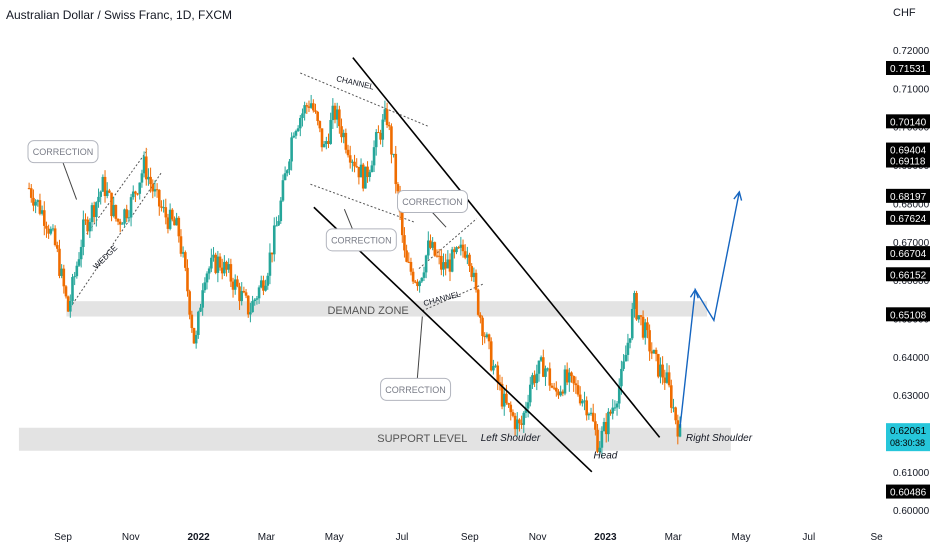 The image size is (932, 550). What do you see at coordinates (198, 537) in the screenshot?
I see `x-tick-2: 2022` at bounding box center [198, 537].